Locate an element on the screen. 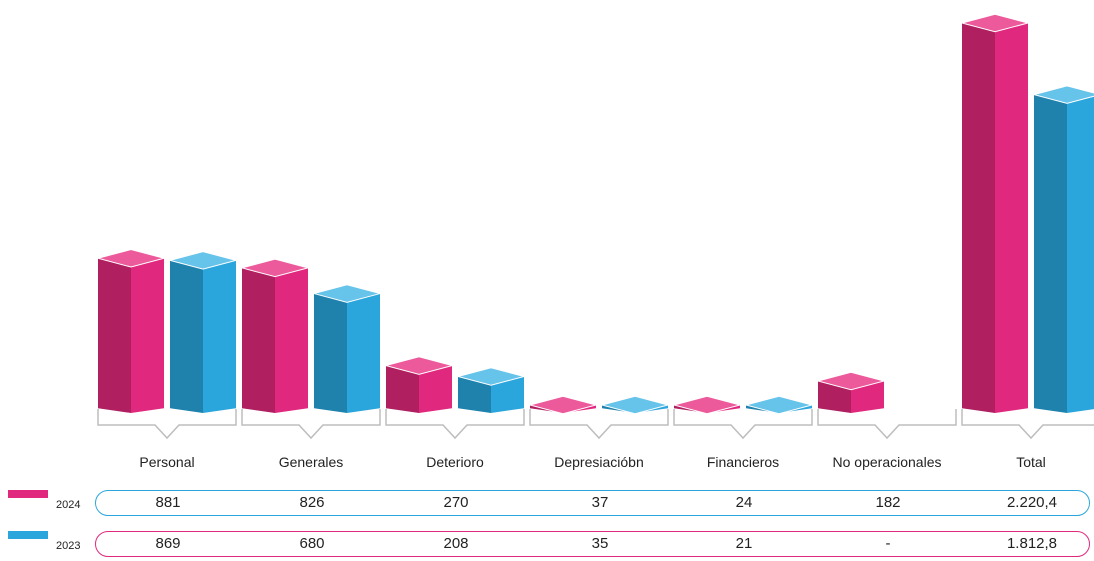  x-tick-label-2: Deterioro is located at coordinates (455, 462).